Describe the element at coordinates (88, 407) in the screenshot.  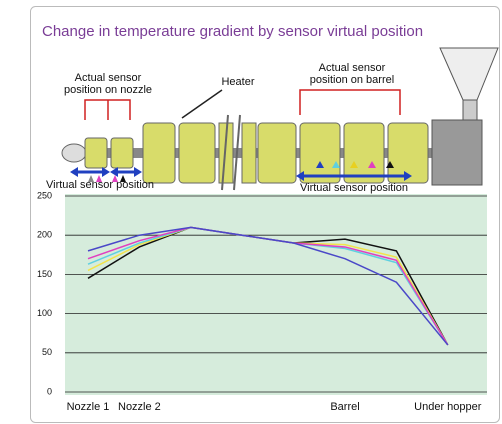
I see `x-tick-label: Nozzle 1` at that location.